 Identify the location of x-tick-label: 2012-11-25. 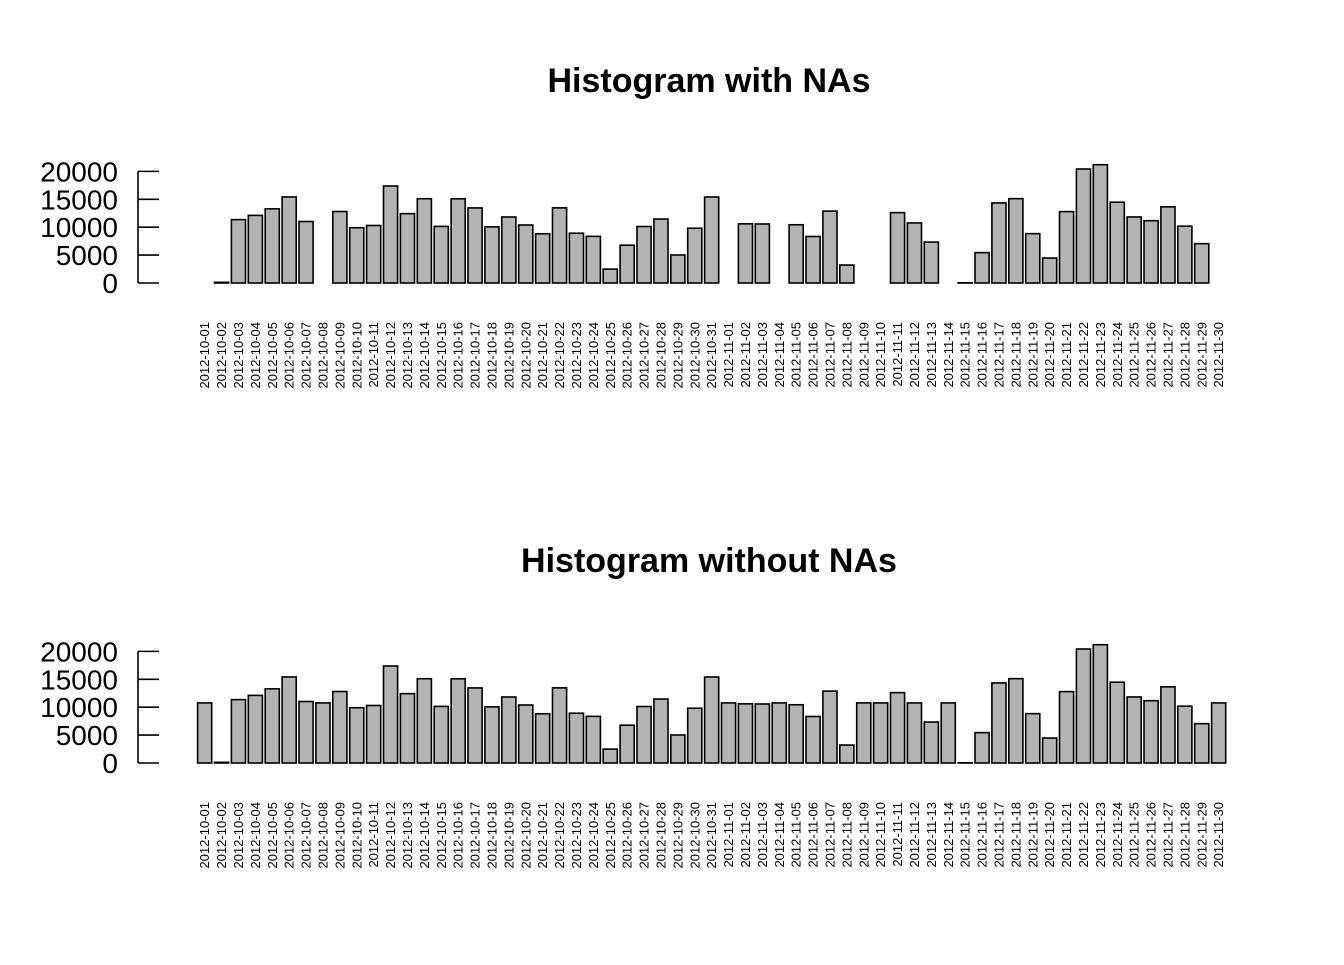
(1134, 355).